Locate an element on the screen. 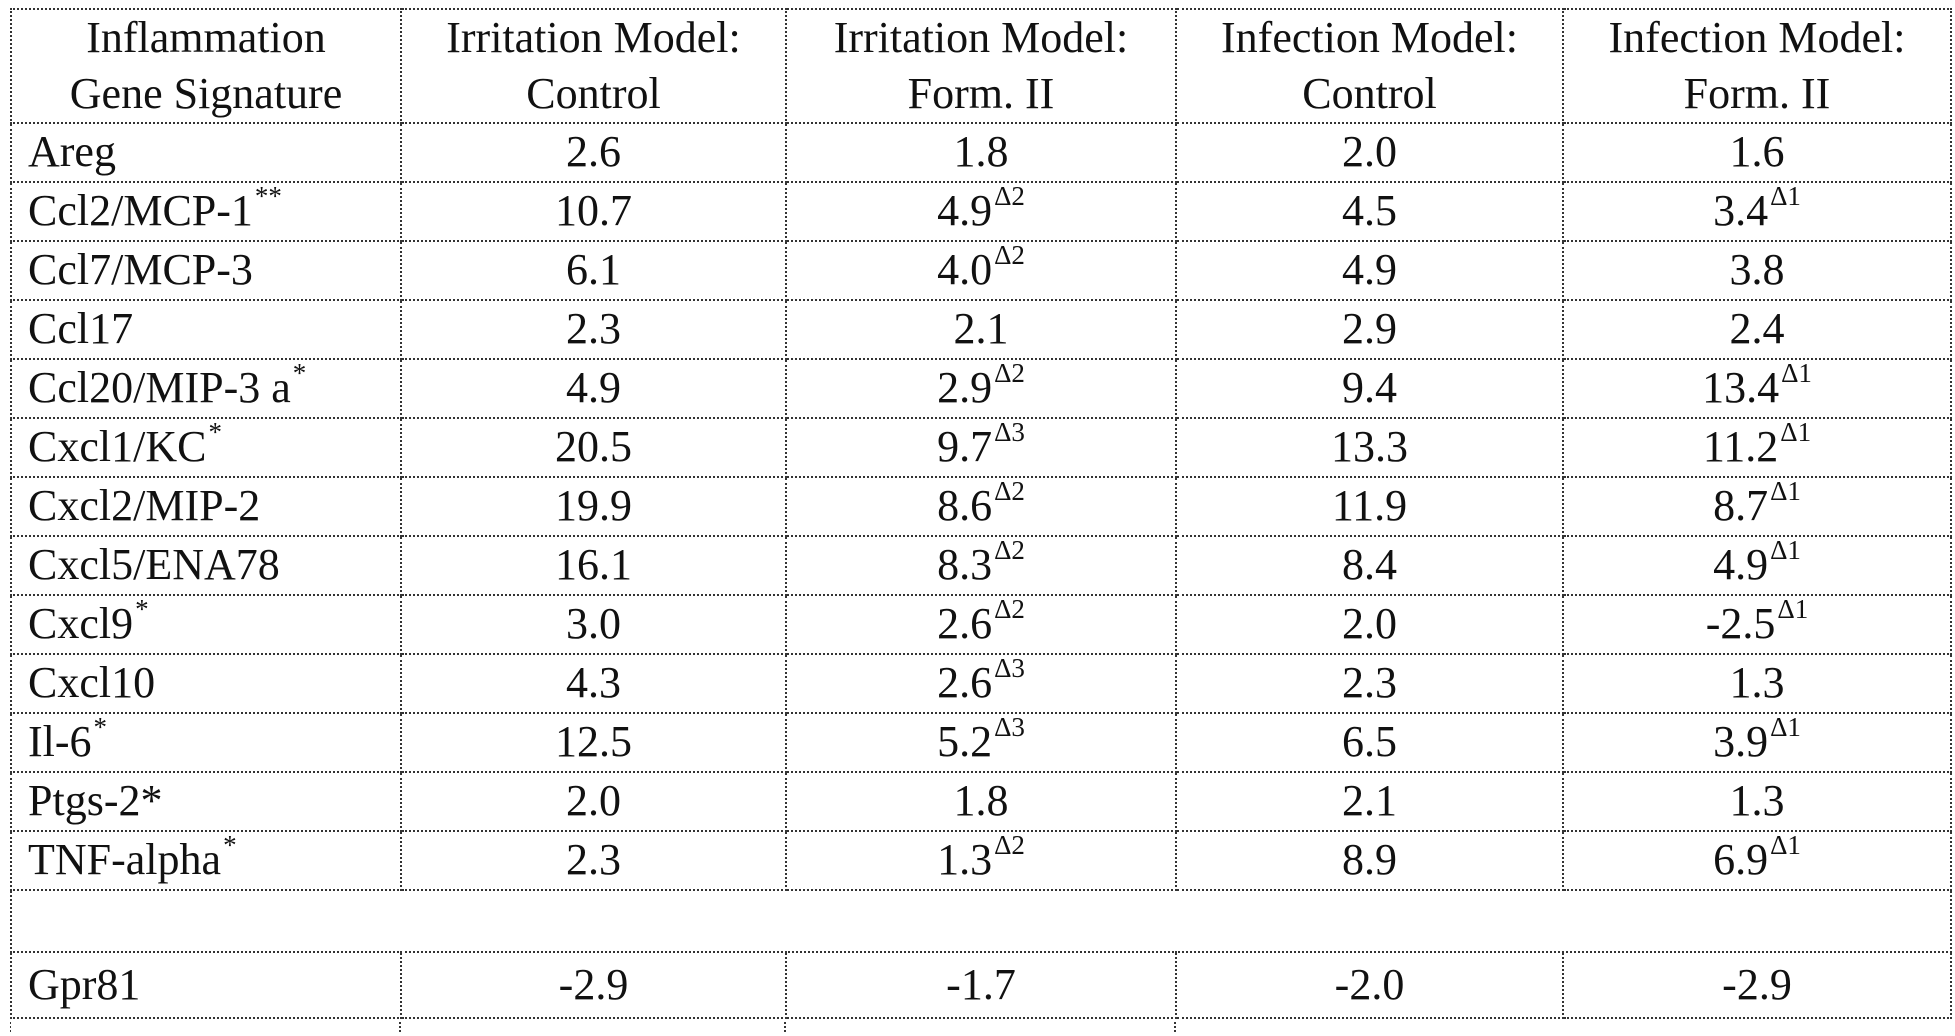  irritation-control-cell-value: 12.5 is located at coordinates (593, 741).